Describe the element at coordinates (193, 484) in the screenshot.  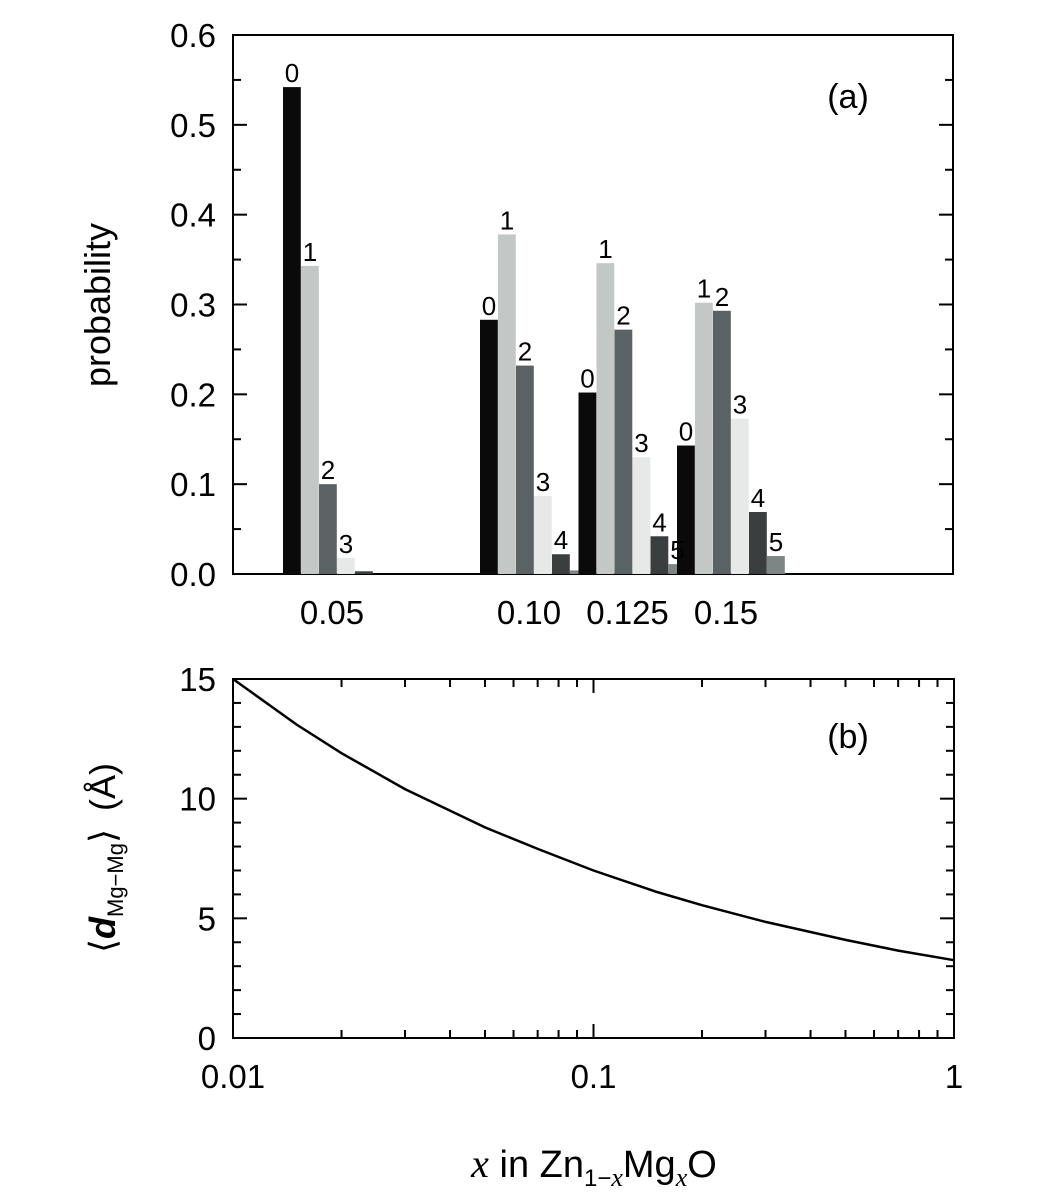
I see `a-ytick-label: 0.1` at that location.